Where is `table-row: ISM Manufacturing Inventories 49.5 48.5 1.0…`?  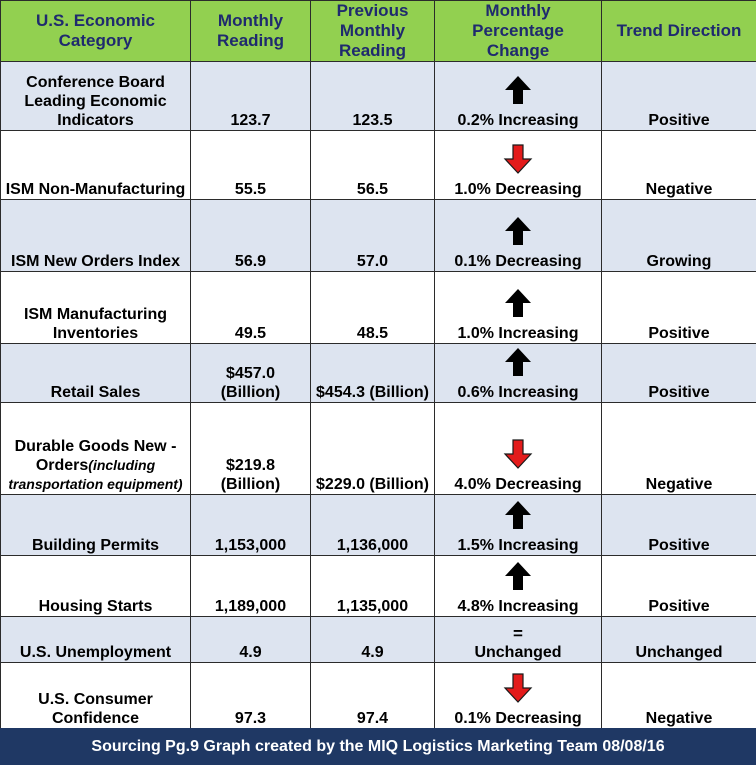 table-row: ISM Manufacturing Inventories 49.5 48.5 1.0… is located at coordinates (378, 307).